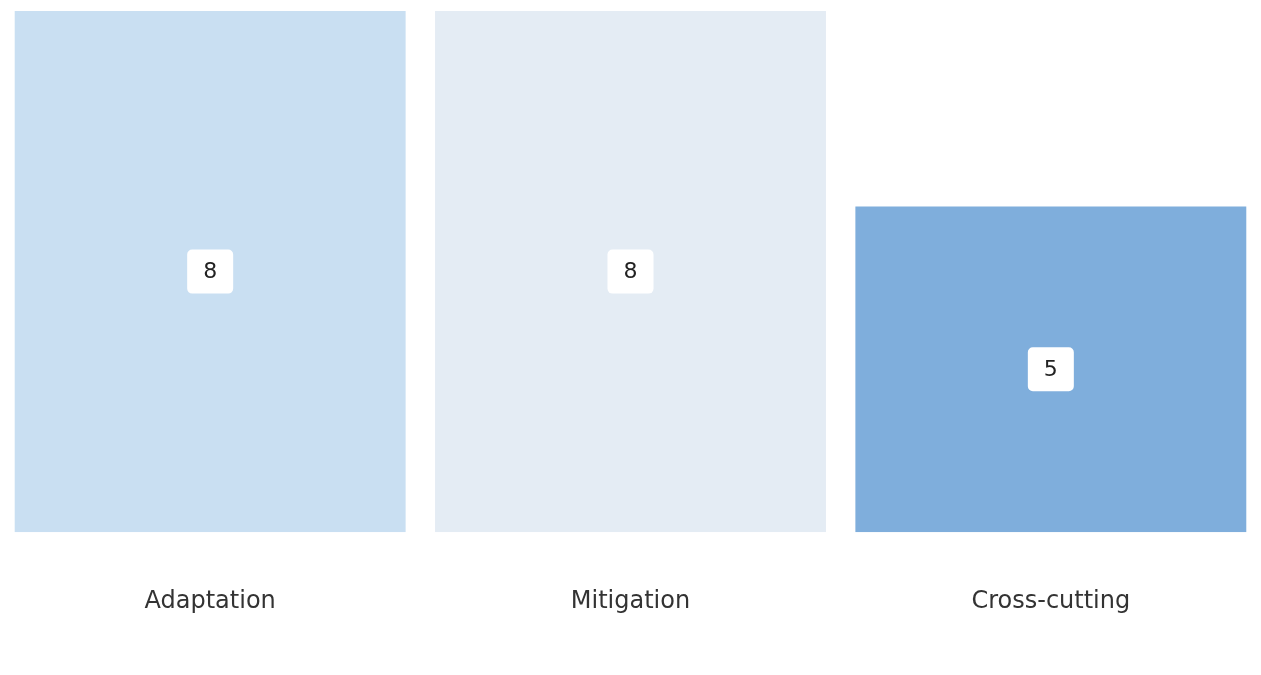  I want to click on x-tick-label: Cross-cutting, so click(1051, 599).